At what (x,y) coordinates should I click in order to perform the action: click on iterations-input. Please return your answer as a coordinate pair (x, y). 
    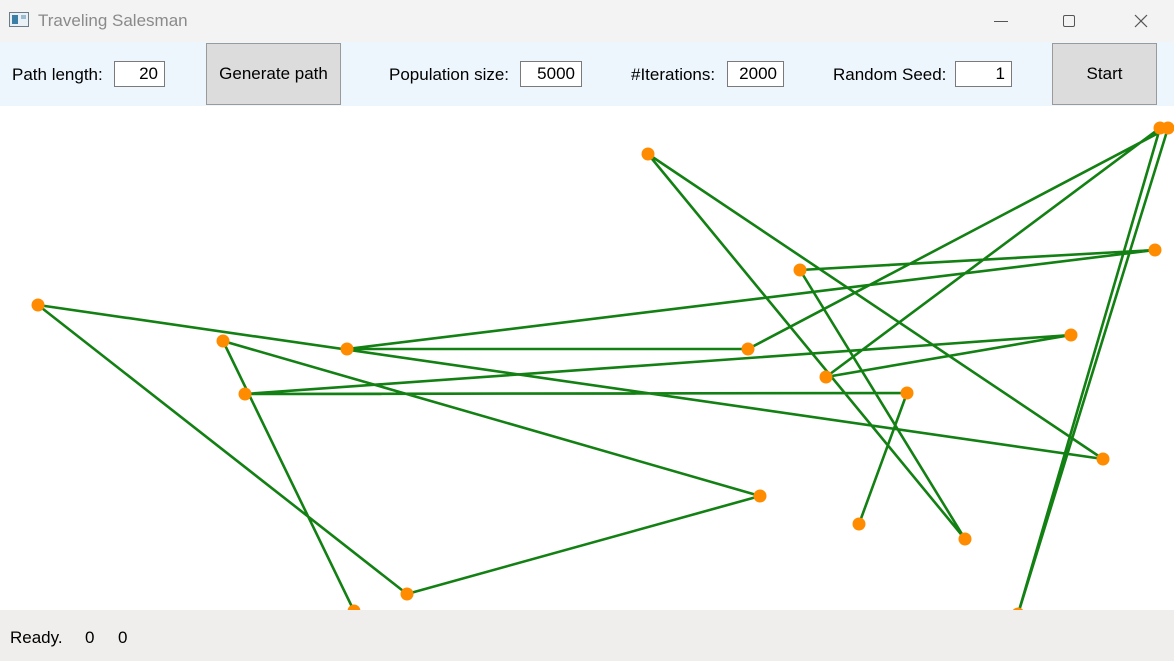
    Looking at the image, I should click on (755, 74).